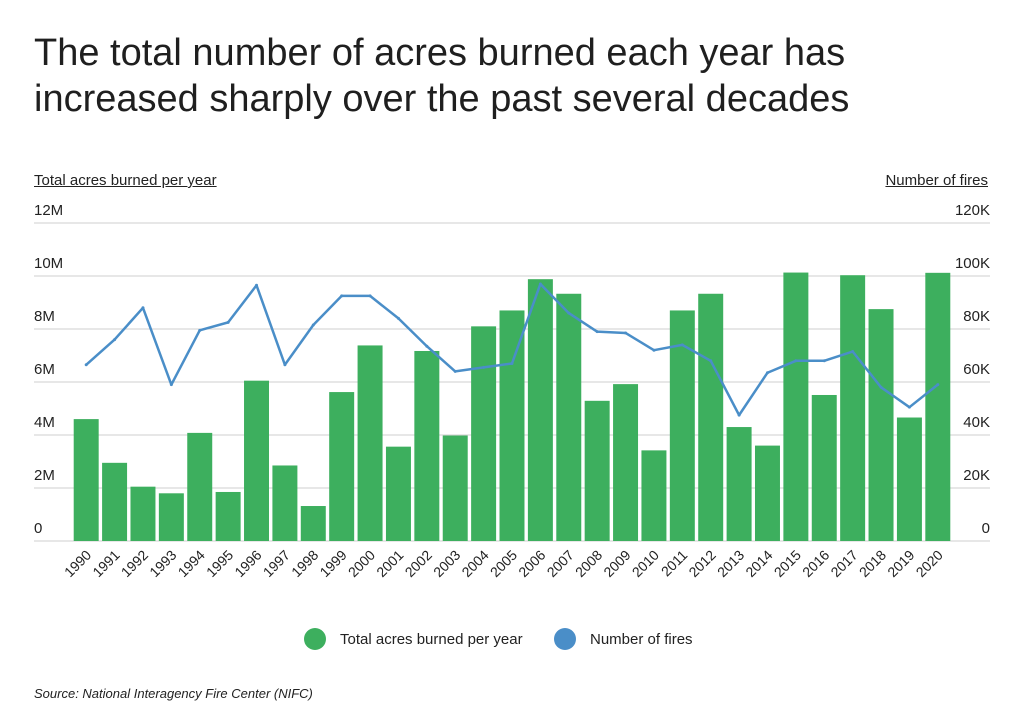 This screenshot has width=1024, height=715. What do you see at coordinates (446, 563) in the screenshot?
I see `x-tick-label: 2003` at bounding box center [446, 563].